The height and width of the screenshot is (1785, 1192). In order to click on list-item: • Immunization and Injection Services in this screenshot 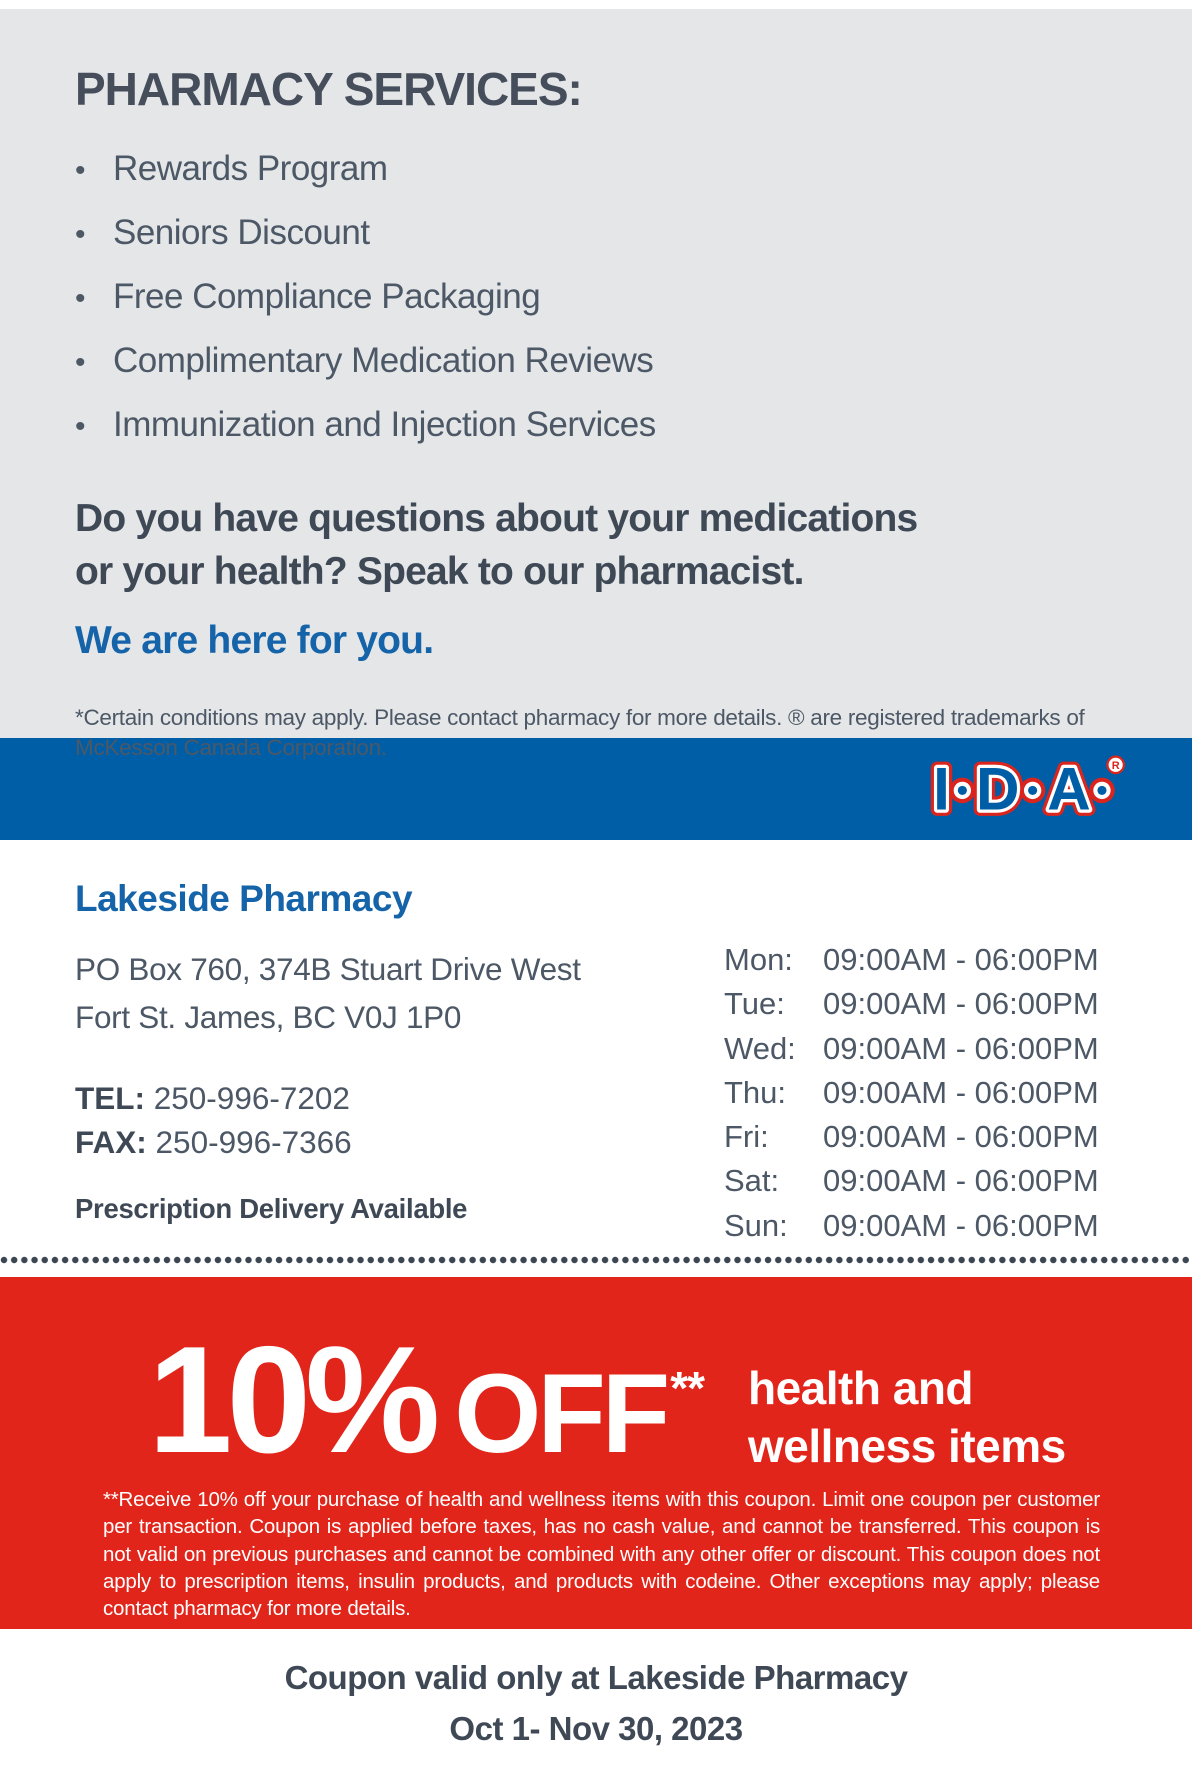, I will do `click(598, 425)`.